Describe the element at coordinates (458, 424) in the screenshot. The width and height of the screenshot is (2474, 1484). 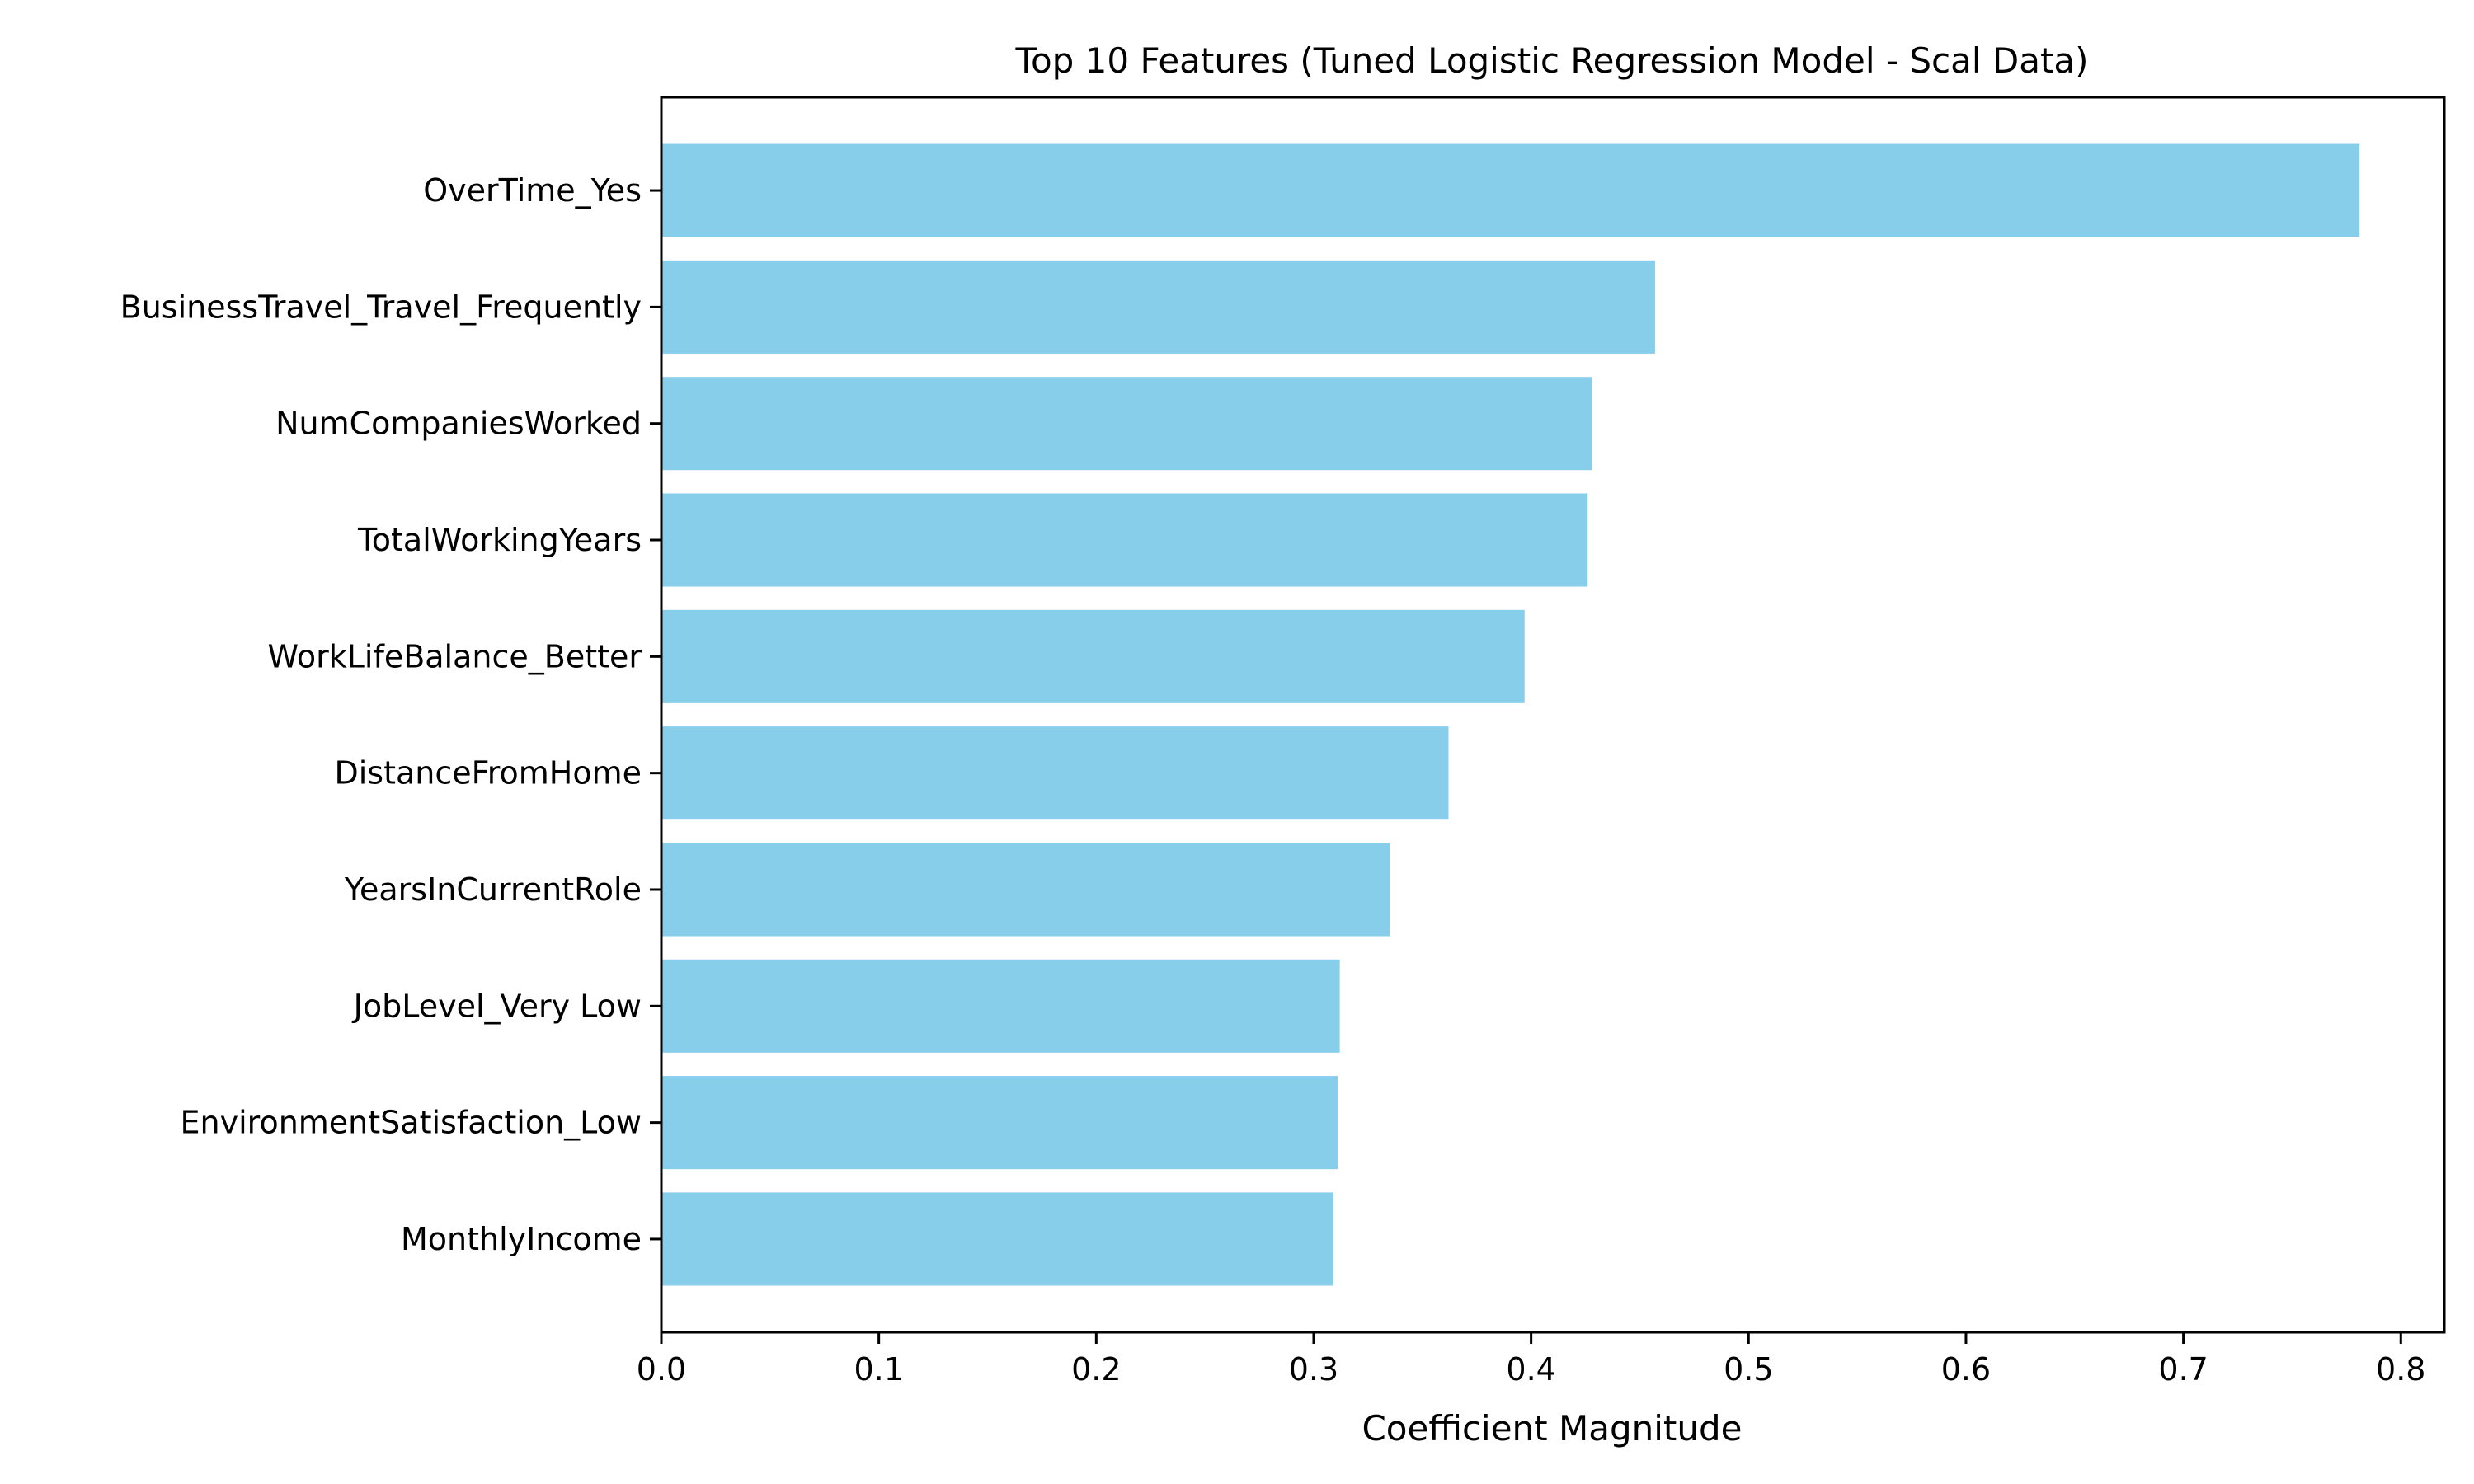
I see `y-tick-label: NumCompaniesWorked` at that location.